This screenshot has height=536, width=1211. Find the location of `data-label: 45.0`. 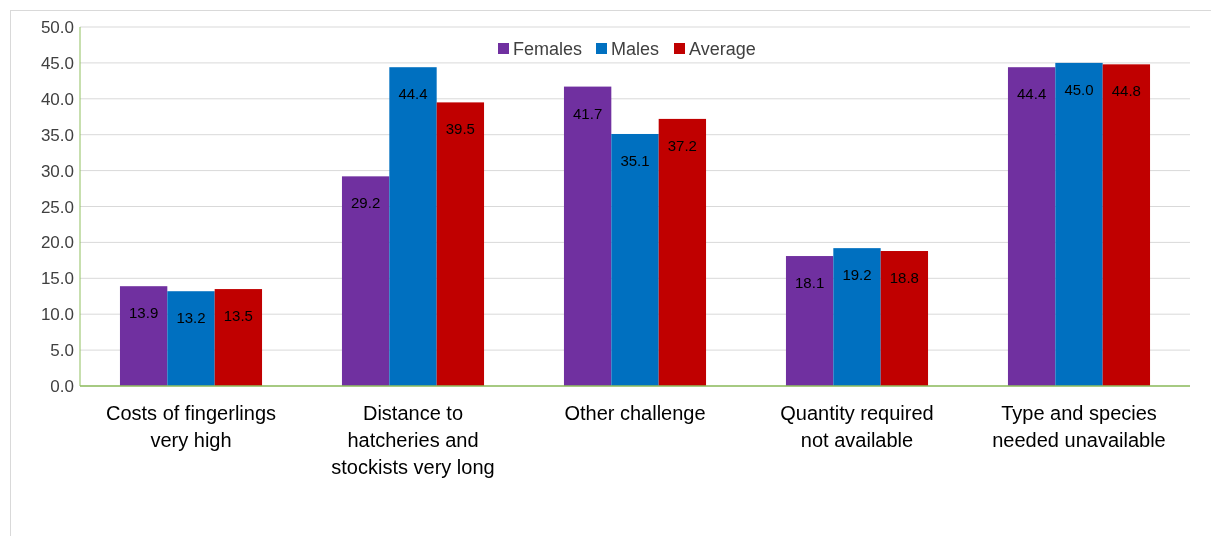

data-label: 45.0 is located at coordinates (1079, 89).